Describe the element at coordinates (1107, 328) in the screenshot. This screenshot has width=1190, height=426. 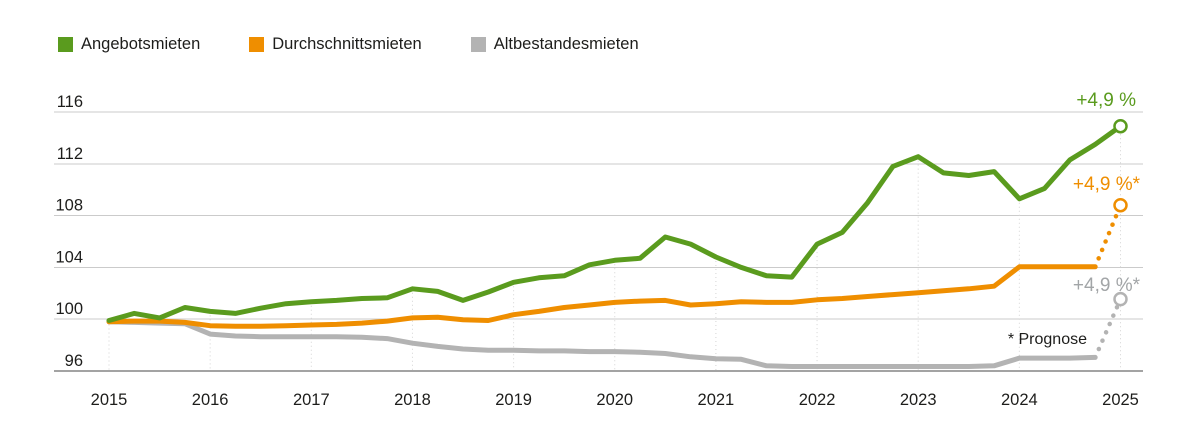
I see `forecast-line-altbestandesmieten` at that location.